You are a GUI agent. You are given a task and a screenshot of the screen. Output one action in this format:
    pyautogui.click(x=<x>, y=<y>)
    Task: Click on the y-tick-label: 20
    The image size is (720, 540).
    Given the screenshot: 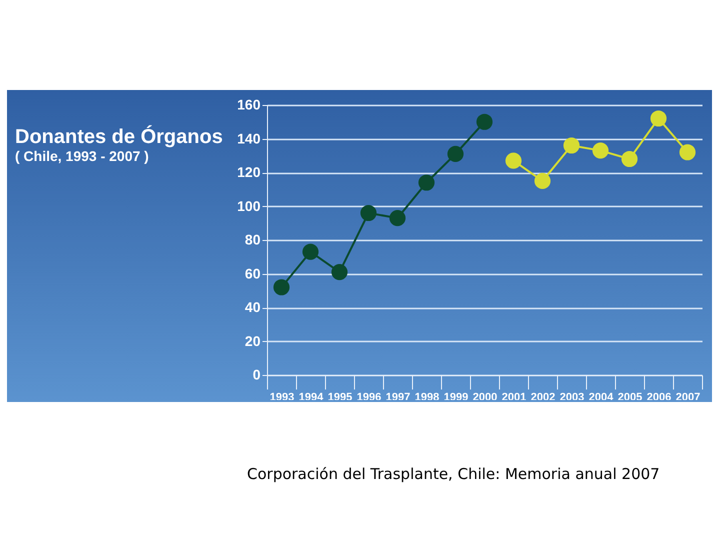 What is the action you would take?
    pyautogui.click(x=252, y=340)
    